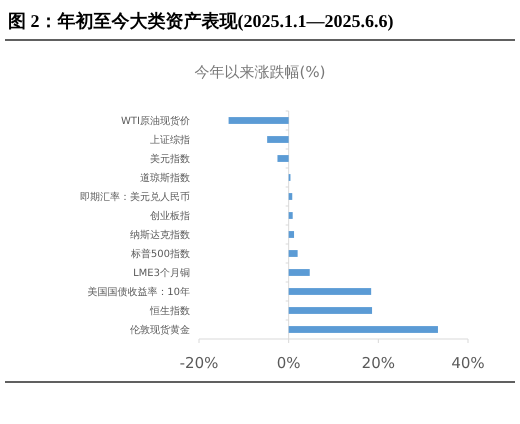 Image resolution: width=520 pixels, height=424 pixels. I want to click on subtitle: 今年以来涨跌幅(%), so click(260, 72).